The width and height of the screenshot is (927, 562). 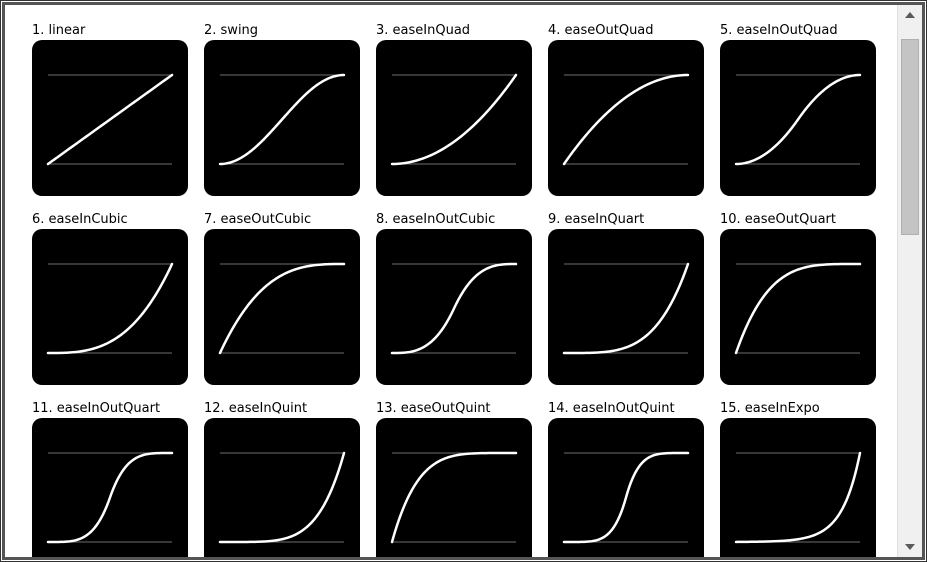 I want to click on easing-label: 6. easeInCubic, so click(x=80, y=219).